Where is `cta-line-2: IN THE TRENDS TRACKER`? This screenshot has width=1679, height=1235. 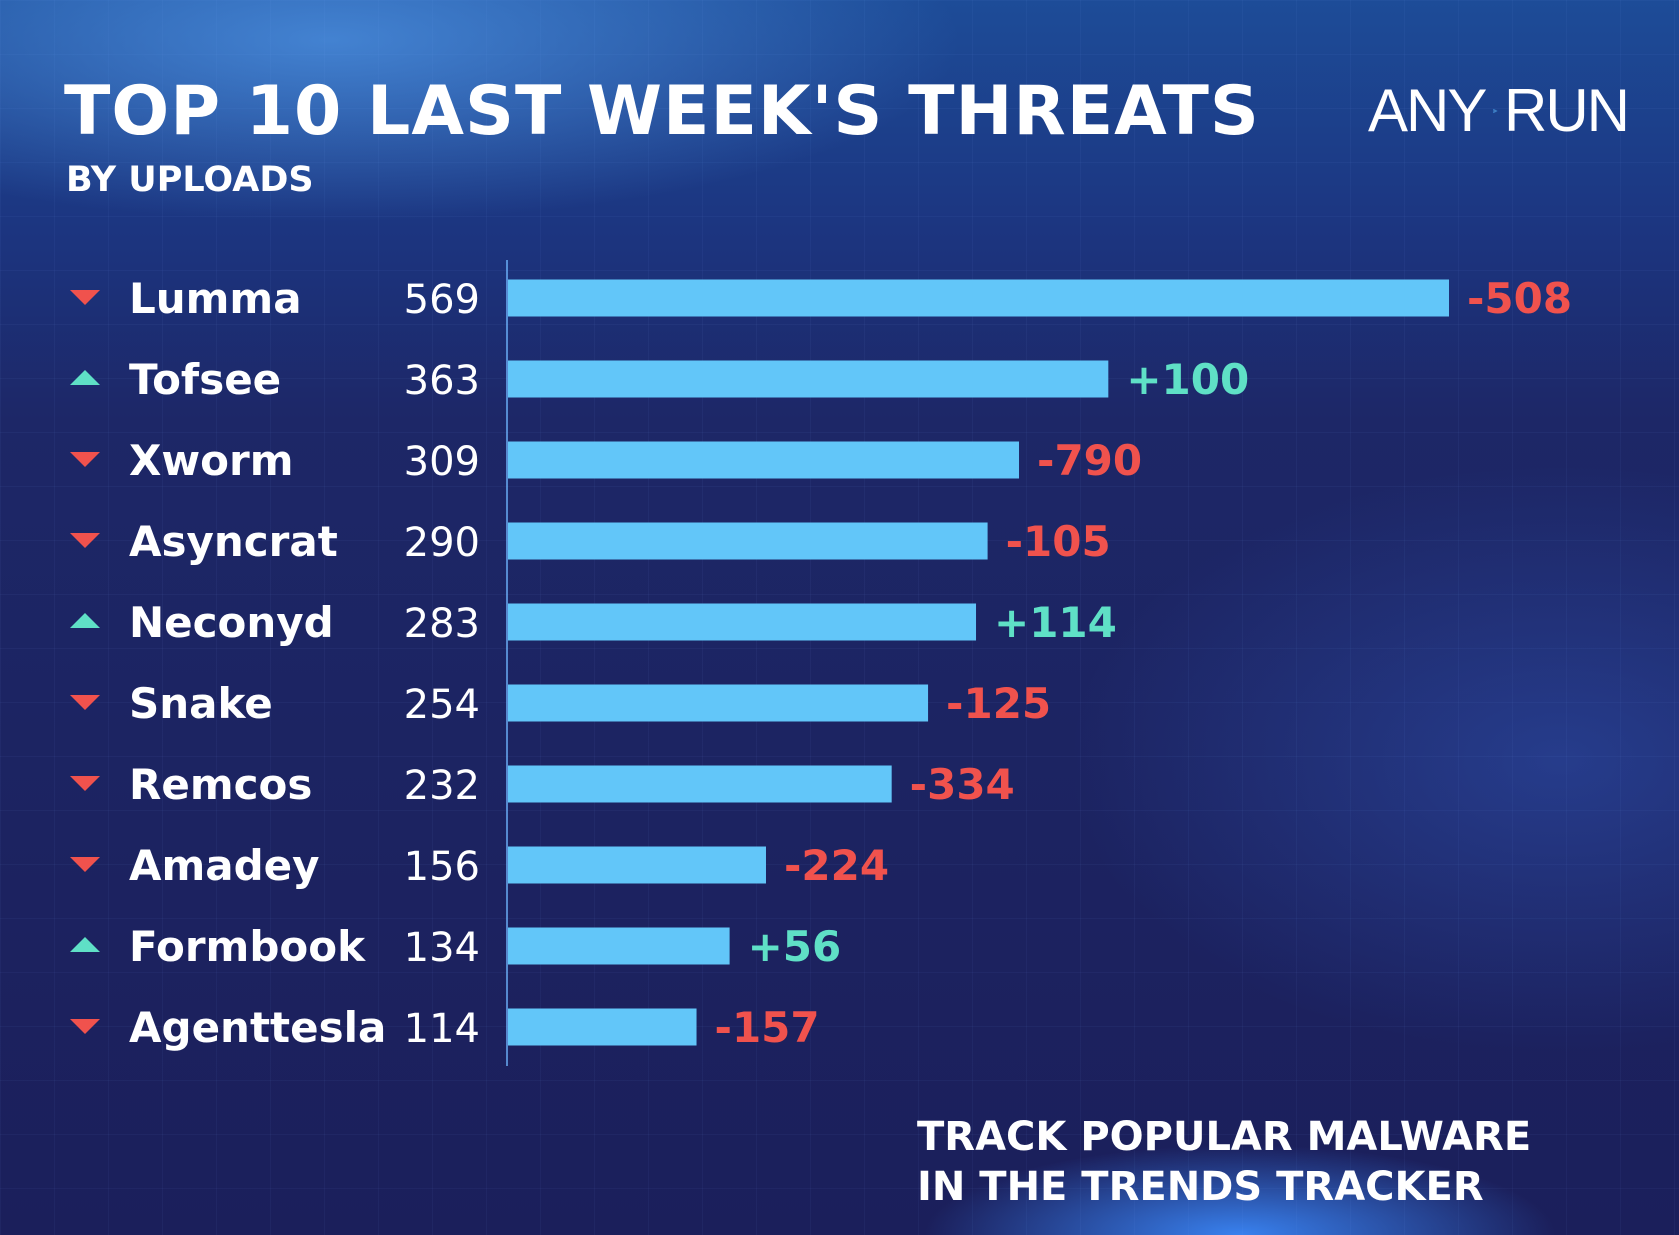
cta-line-2: IN THE TRENDS TRACKER is located at coordinates (1200, 1187).